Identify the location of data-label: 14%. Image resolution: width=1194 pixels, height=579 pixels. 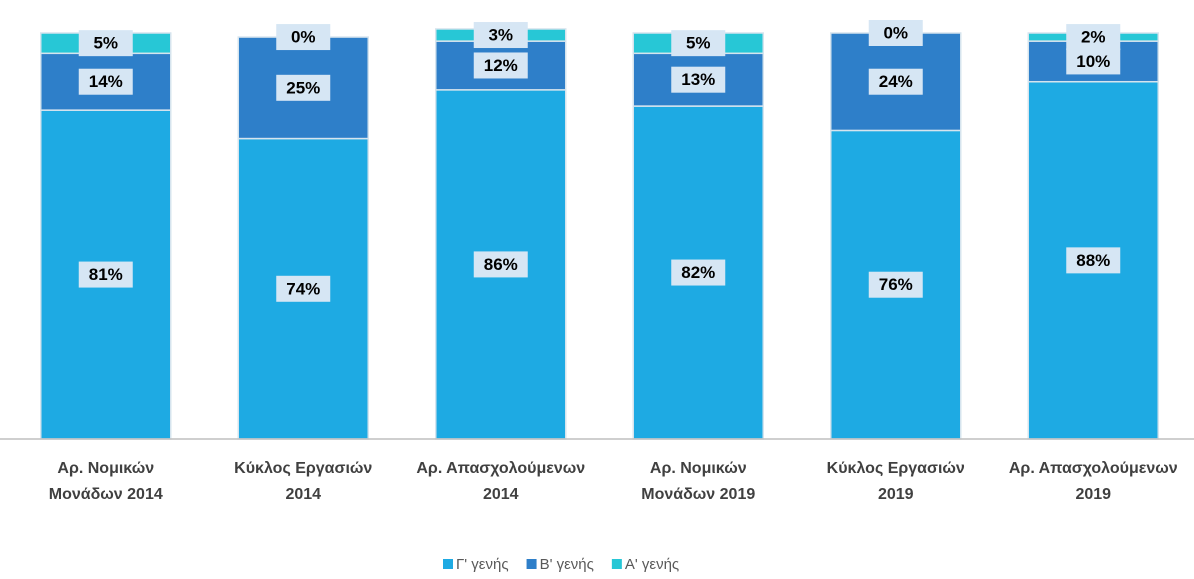
(106, 81).